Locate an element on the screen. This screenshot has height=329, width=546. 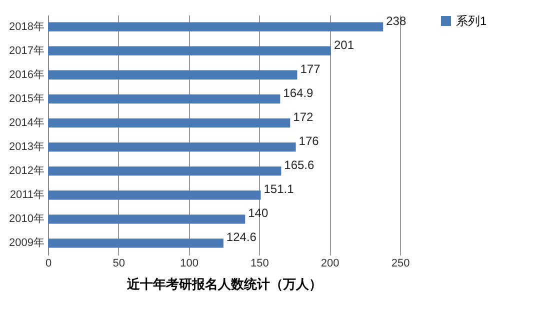
y-tick-label: 2014年 is located at coordinates (26, 122).